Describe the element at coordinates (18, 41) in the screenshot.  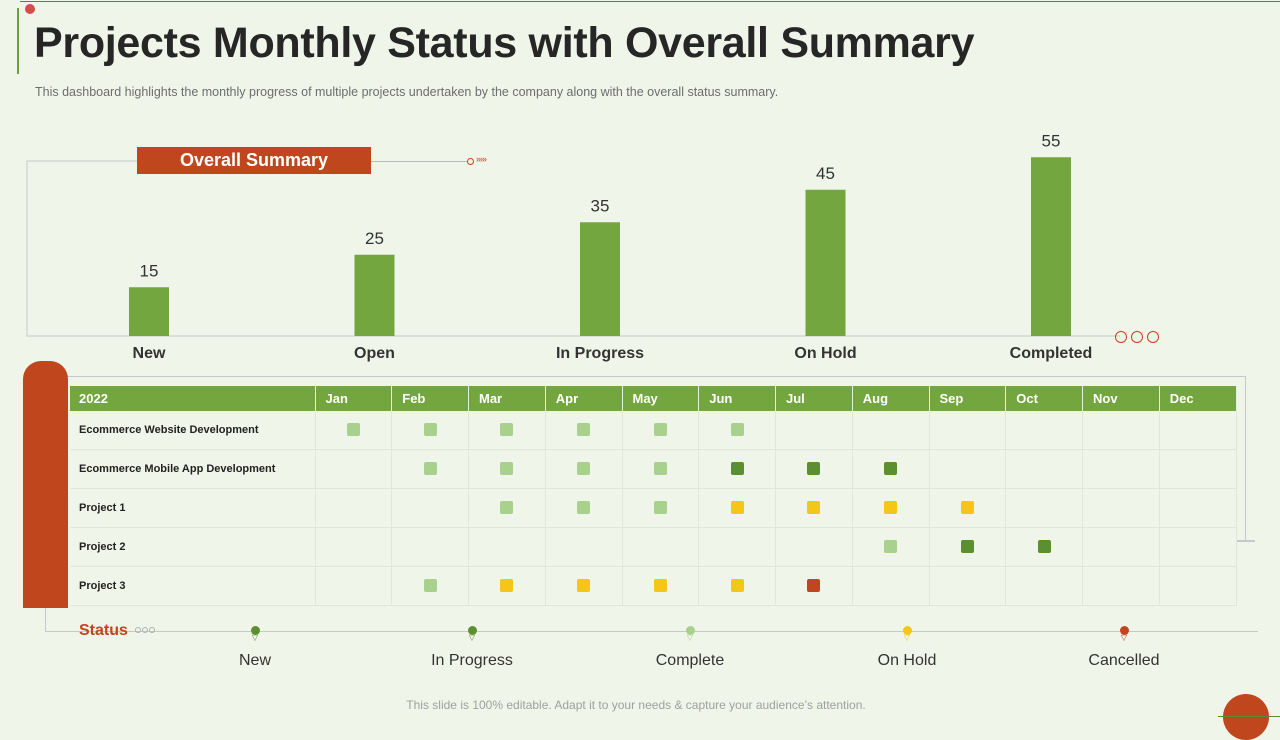
I see `title-accent-bar` at that location.